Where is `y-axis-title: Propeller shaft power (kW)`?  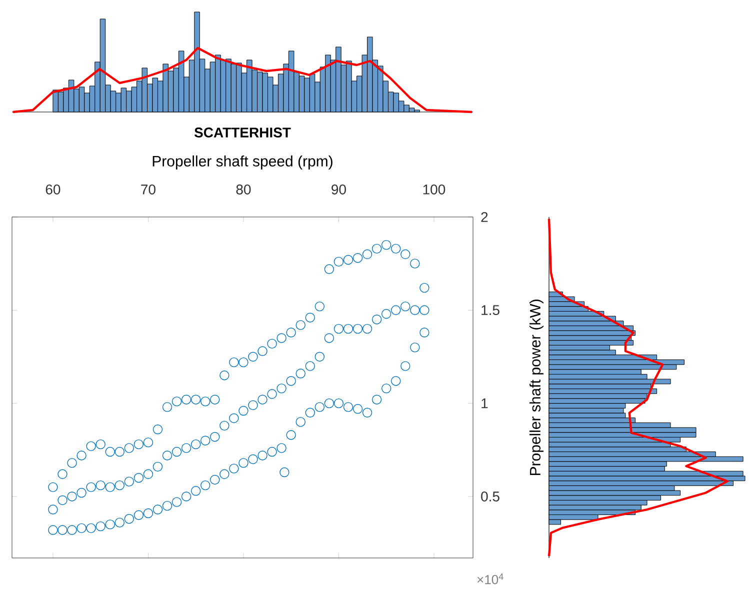
y-axis-title: Propeller shaft power (kW) is located at coordinates (536, 388).